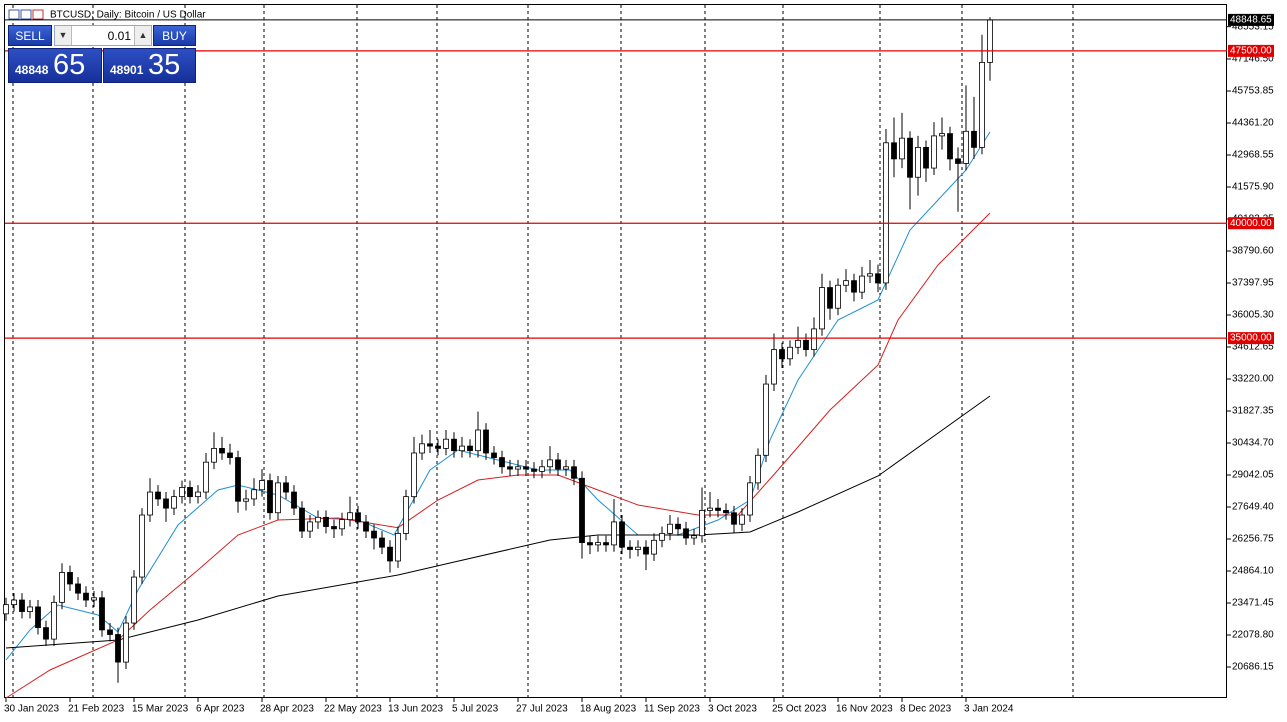 The height and width of the screenshot is (722, 1287). I want to click on ask-box: 48901 35, so click(149, 65).